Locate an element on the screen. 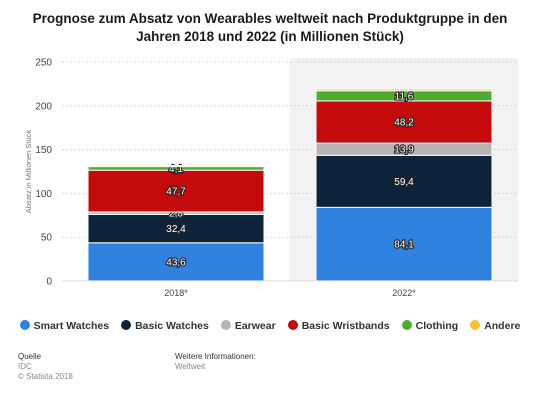  y-tick-label: 50 is located at coordinates (47, 238).